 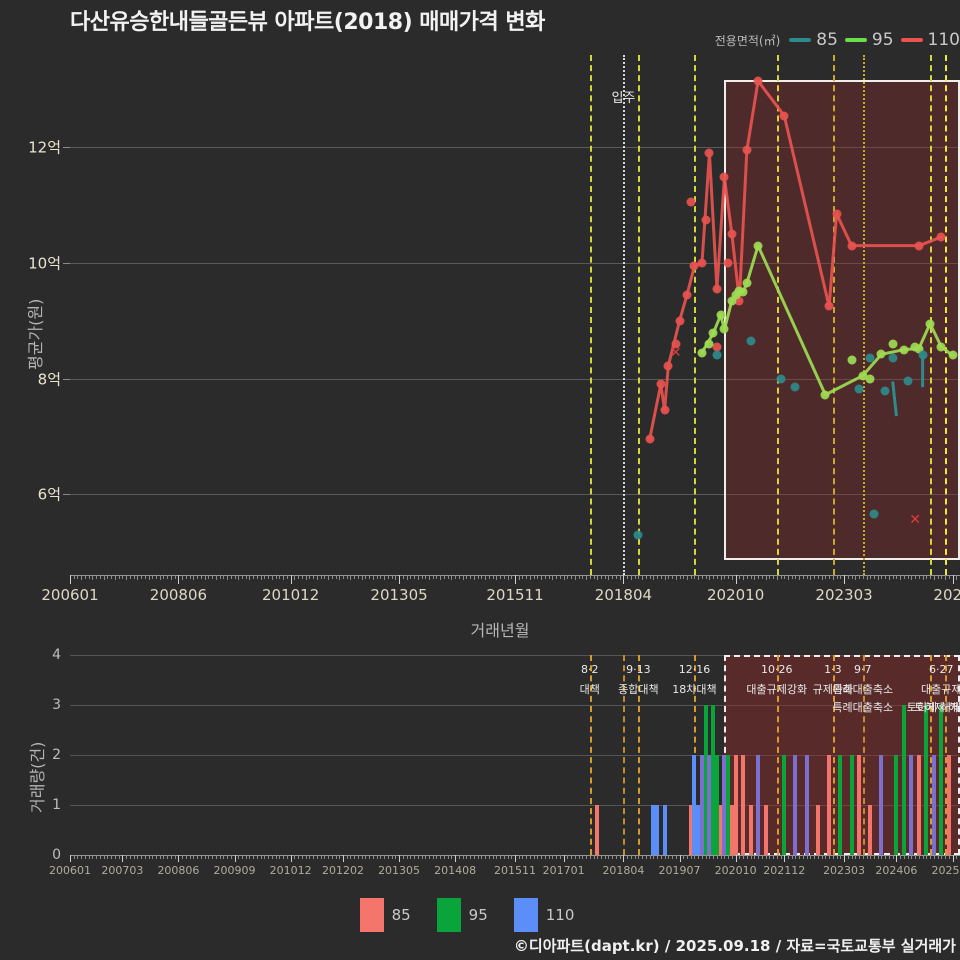 What do you see at coordinates (813, 40) in the screenshot?
I see `legend-item-85: 85` at bounding box center [813, 40].